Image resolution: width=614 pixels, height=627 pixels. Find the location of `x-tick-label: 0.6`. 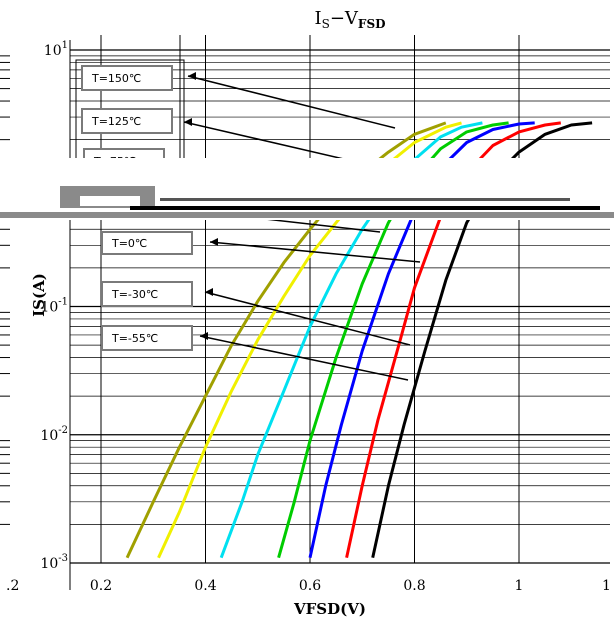

x-tick-label: 0.6 is located at coordinates (310, 586).